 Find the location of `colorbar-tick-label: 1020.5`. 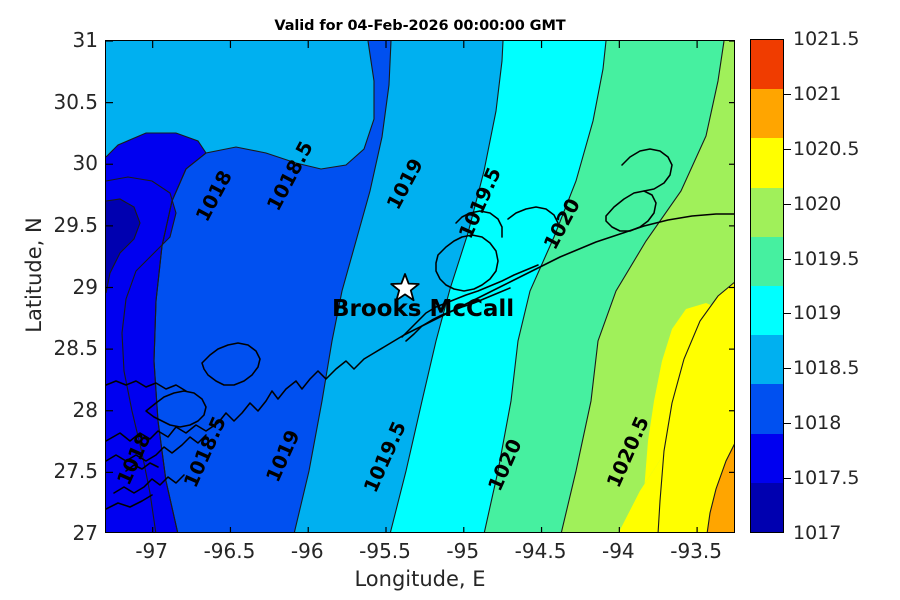

colorbar-tick-label: 1020.5 is located at coordinates (826, 148).